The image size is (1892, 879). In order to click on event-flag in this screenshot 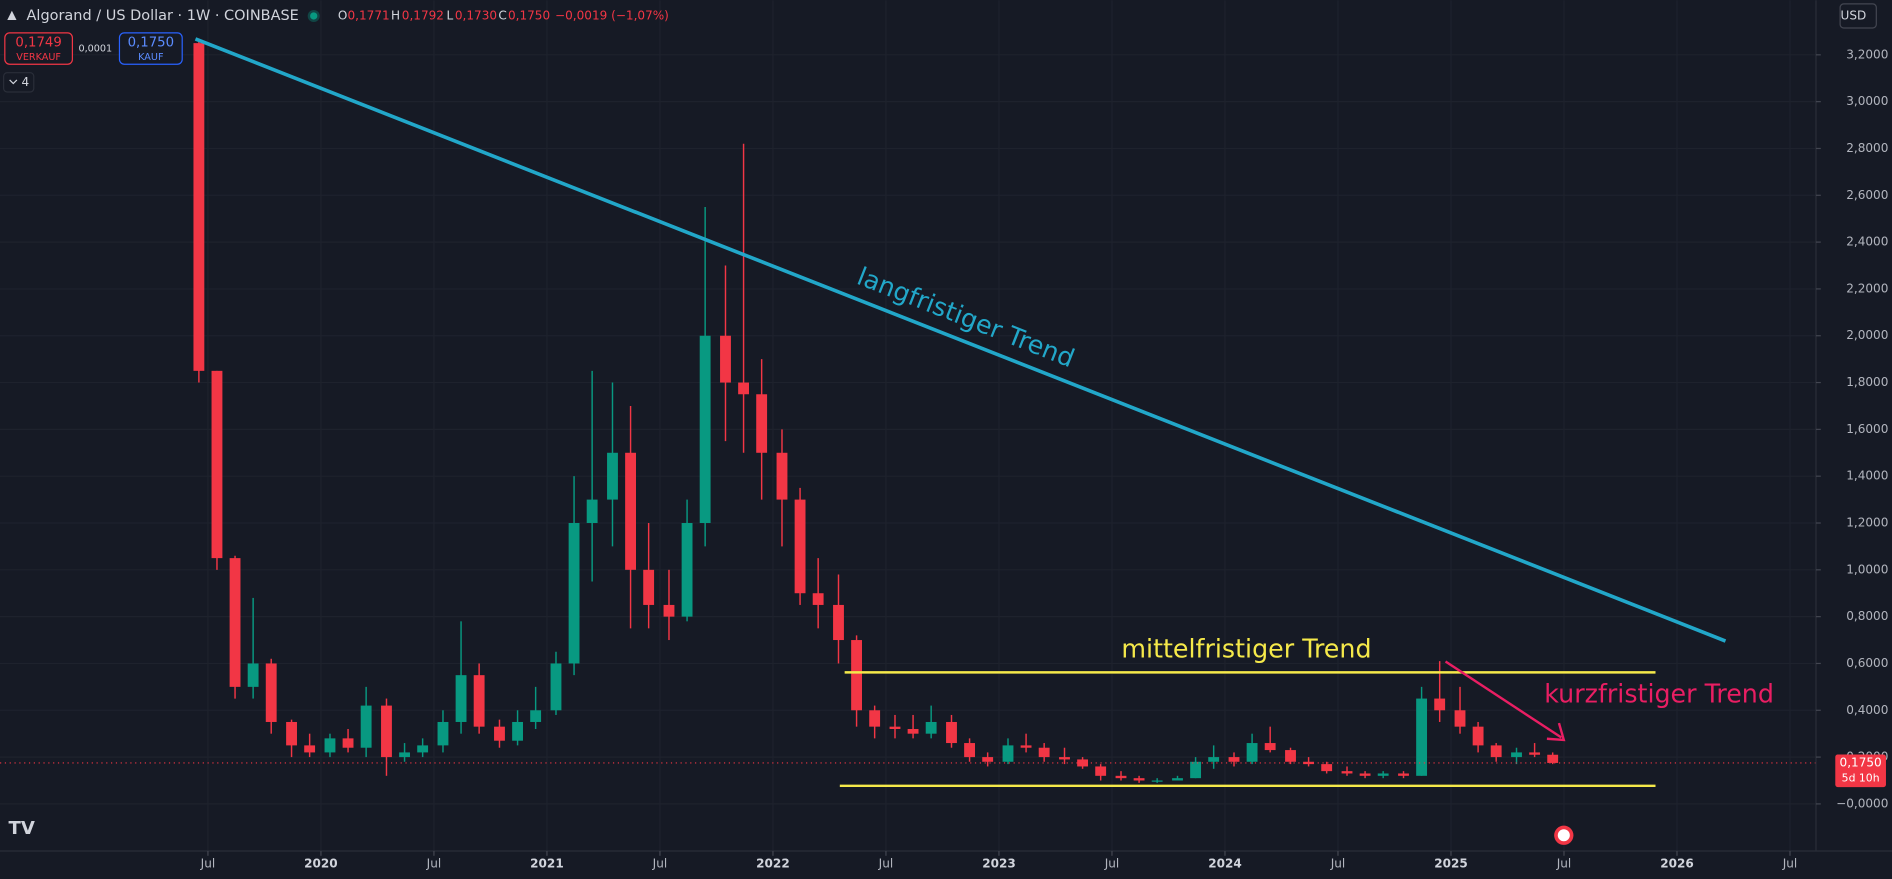, I will do `click(1563, 835)`.